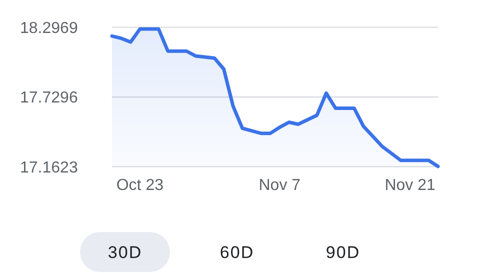 This screenshot has width=483, height=273. What do you see at coordinates (279, 185) in the screenshot?
I see `x-tick-label: Nov 7` at bounding box center [279, 185].